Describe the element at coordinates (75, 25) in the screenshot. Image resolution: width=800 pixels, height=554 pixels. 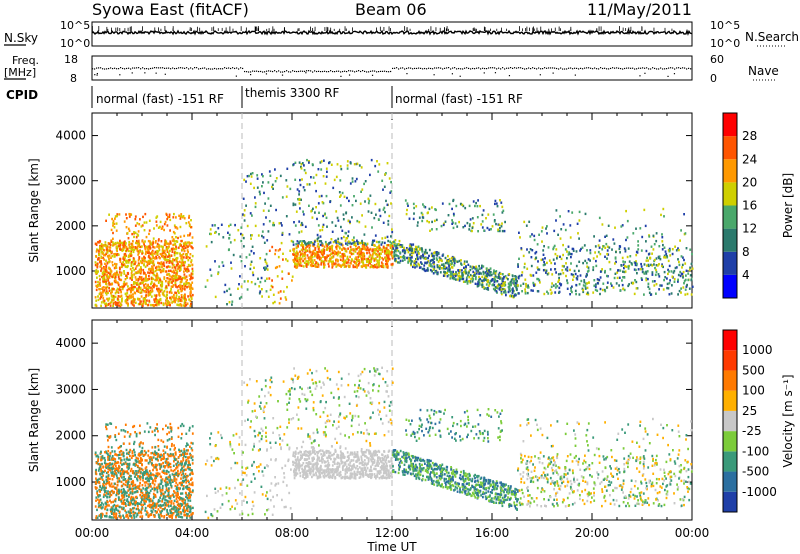
I see `nsky-tick-top: 10^5` at that location.